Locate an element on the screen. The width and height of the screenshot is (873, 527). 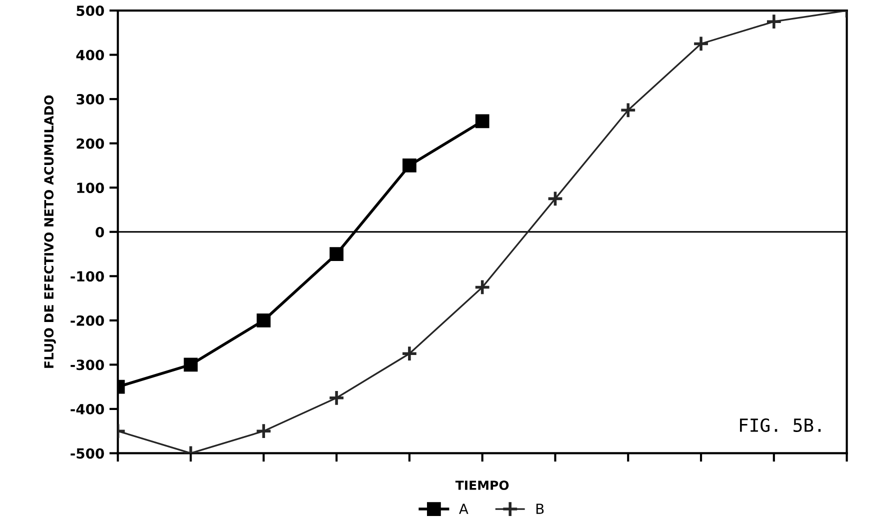
y-tick-label: -100 is located at coordinates (87, 276).